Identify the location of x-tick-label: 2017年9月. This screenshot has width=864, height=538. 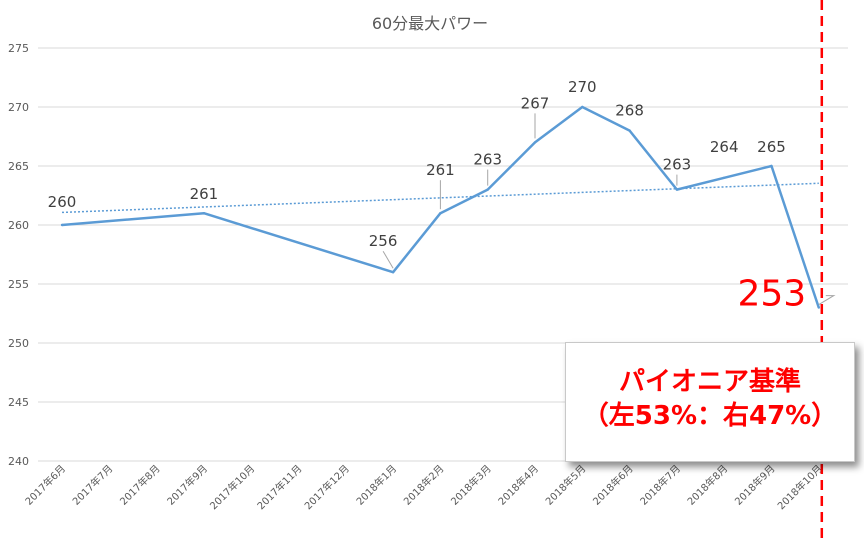
(187, 485).